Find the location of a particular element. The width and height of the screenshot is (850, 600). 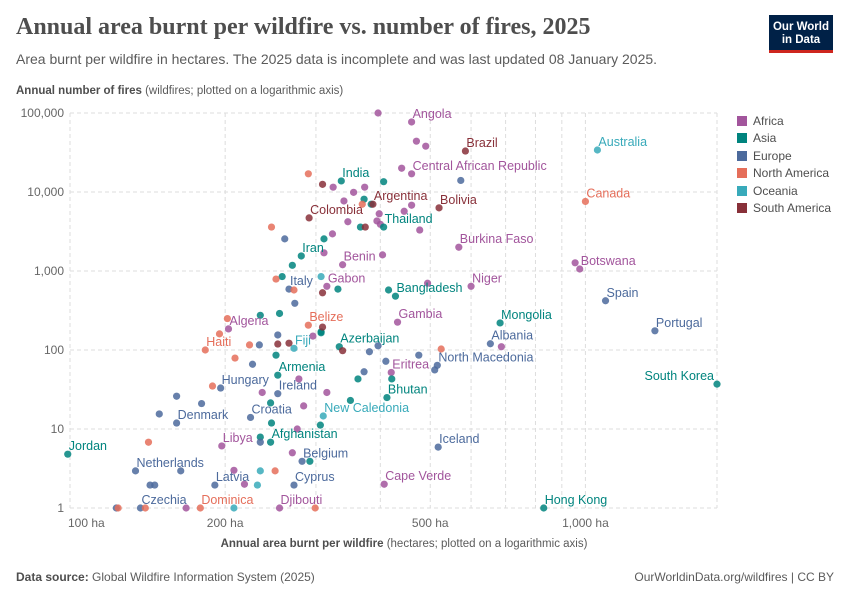

owid-logo: Our World in Data is located at coordinates (801, 34).